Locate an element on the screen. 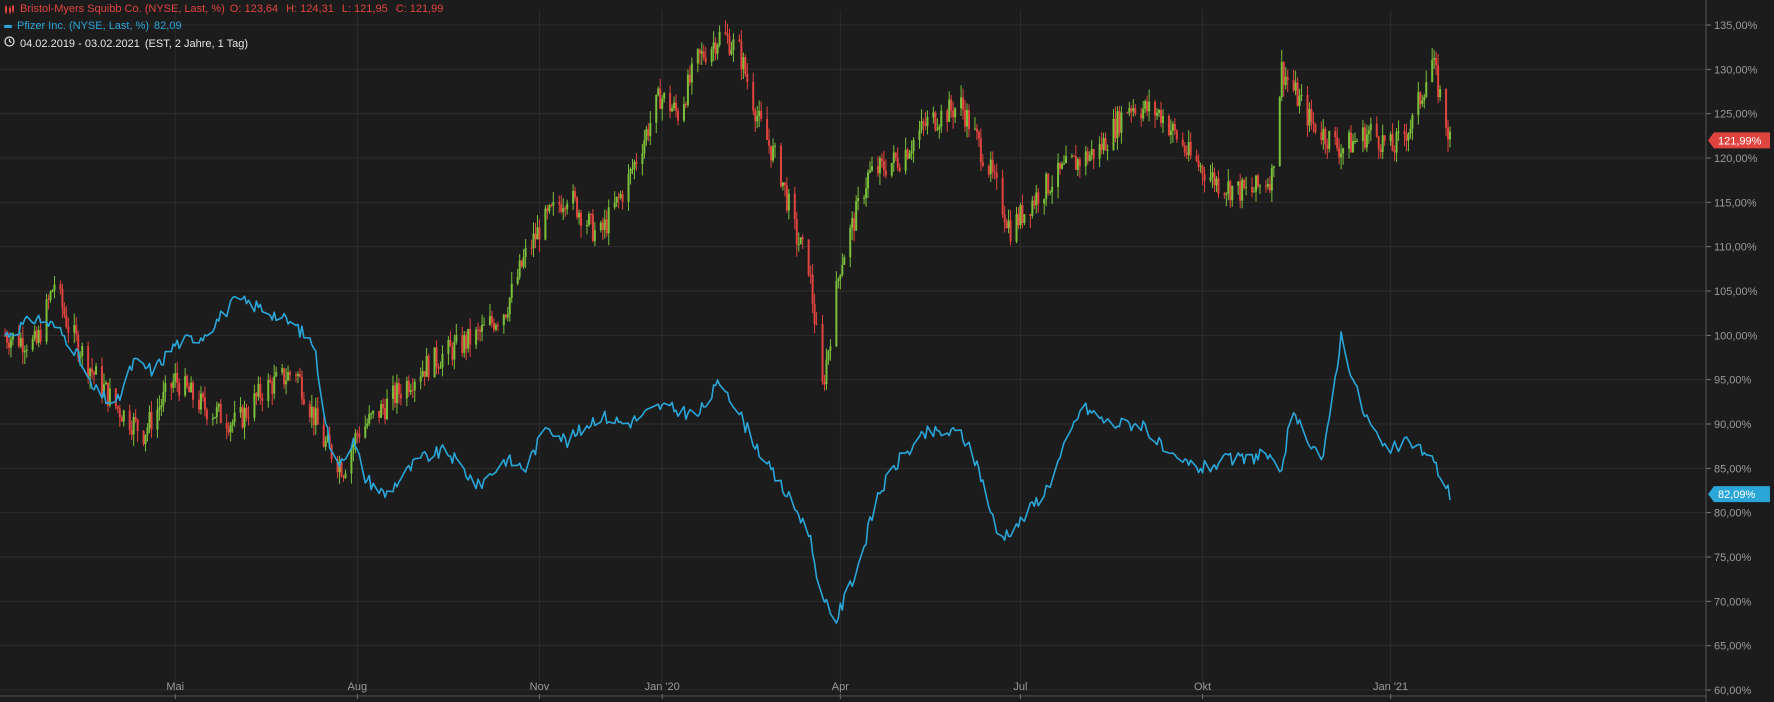 Image resolution: width=1774 pixels, height=702 pixels. legend-bms-close: C: 121,99 is located at coordinates (419, 9).